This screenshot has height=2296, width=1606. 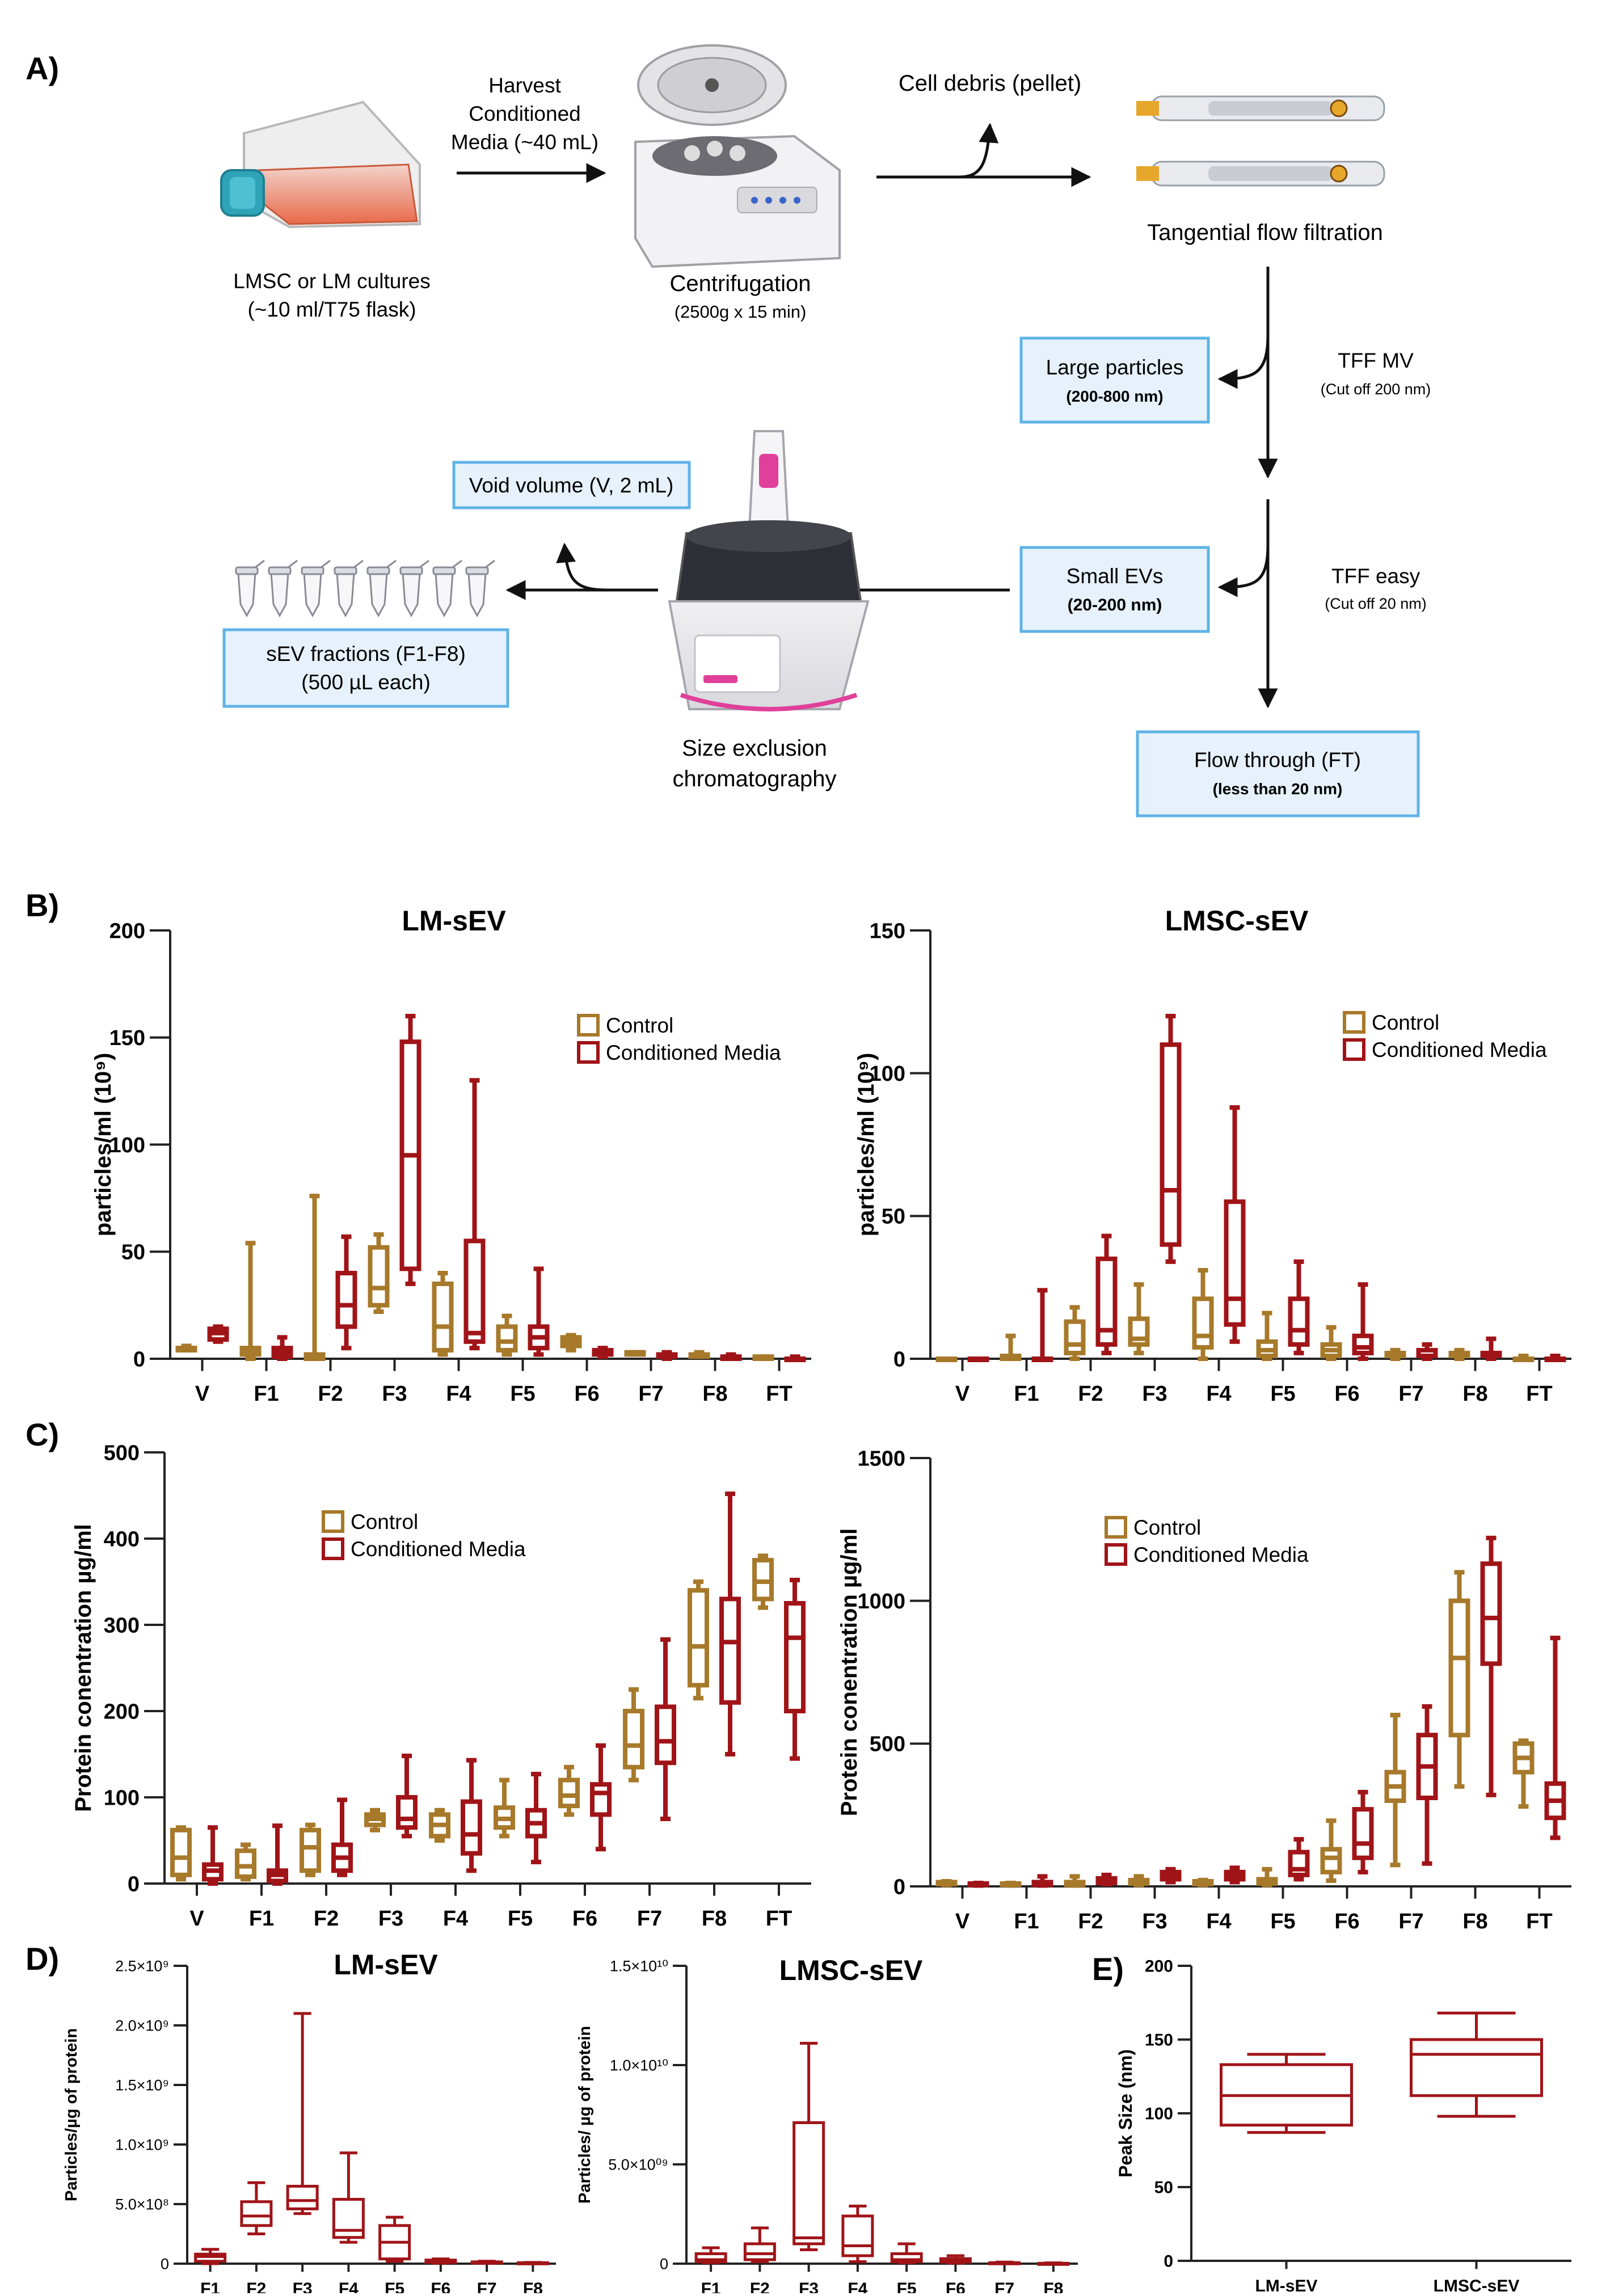 What do you see at coordinates (1243, 571) in the screenshot?
I see `arrow-to-small-evs` at bounding box center [1243, 571].